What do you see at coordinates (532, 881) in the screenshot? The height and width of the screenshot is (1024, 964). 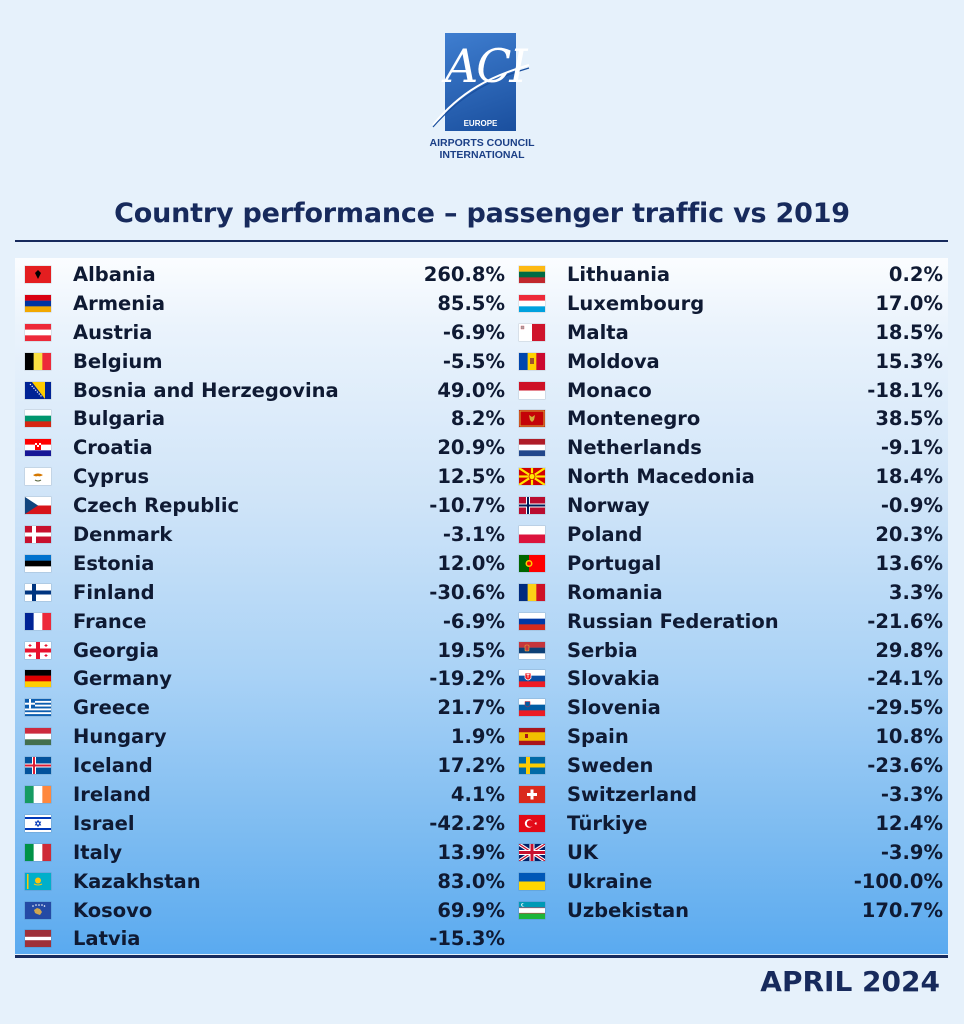 I see `ukraine-flag-icon` at bounding box center [532, 881].